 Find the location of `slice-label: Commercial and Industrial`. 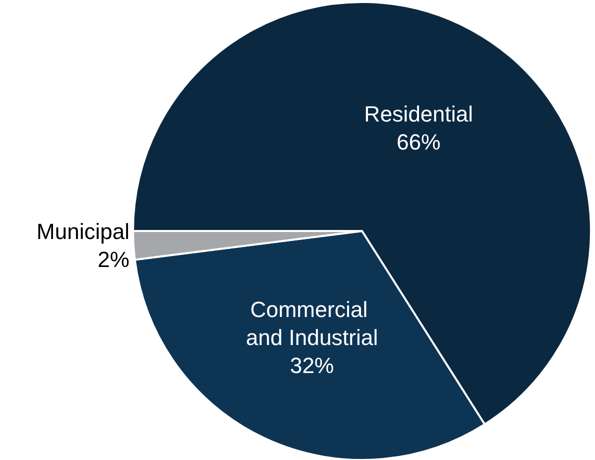

slice-label: Commercial and Industrial is located at coordinates (312, 323).